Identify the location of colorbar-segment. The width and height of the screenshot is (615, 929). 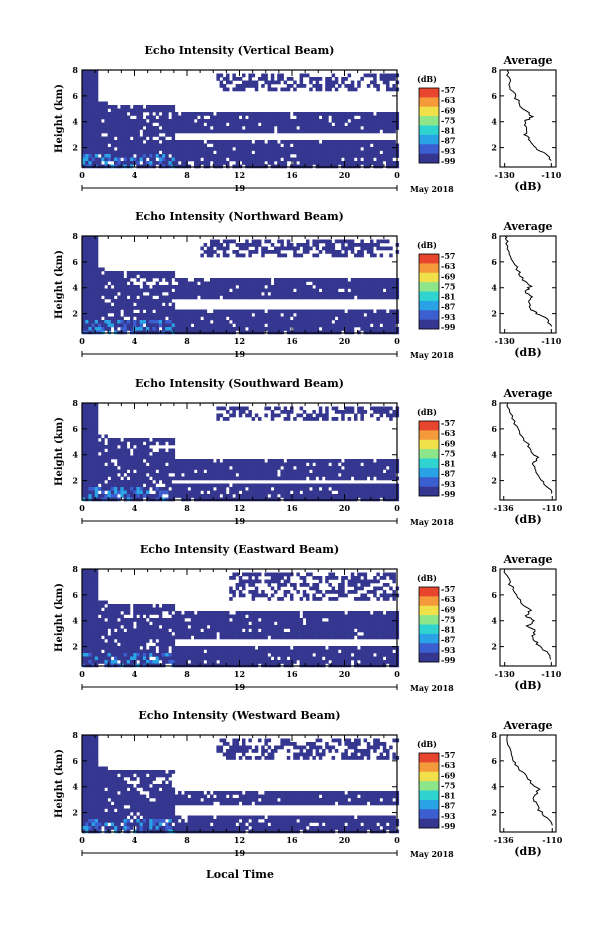
(429, 305).